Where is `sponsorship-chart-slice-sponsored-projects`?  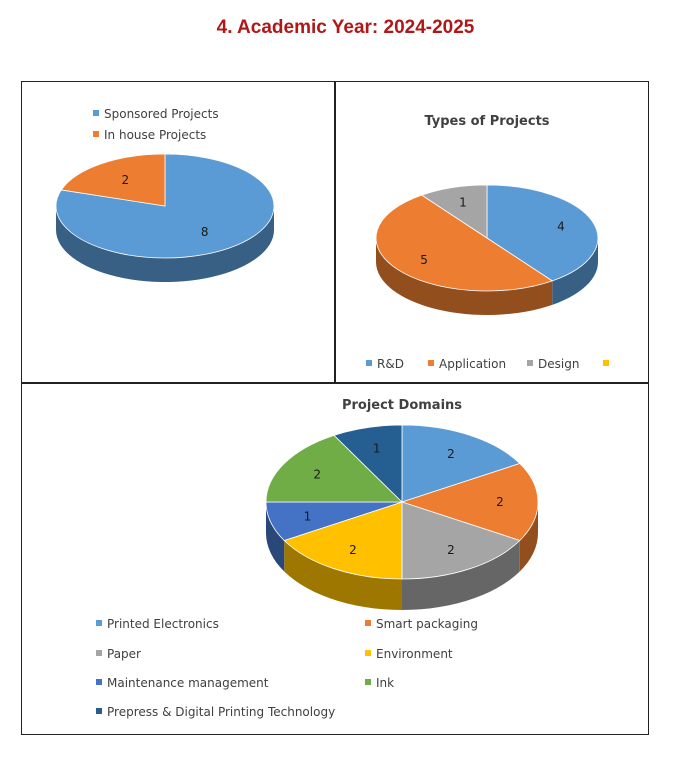
sponsorship-chart-slice-sponsored-projects is located at coordinates (165, 206).